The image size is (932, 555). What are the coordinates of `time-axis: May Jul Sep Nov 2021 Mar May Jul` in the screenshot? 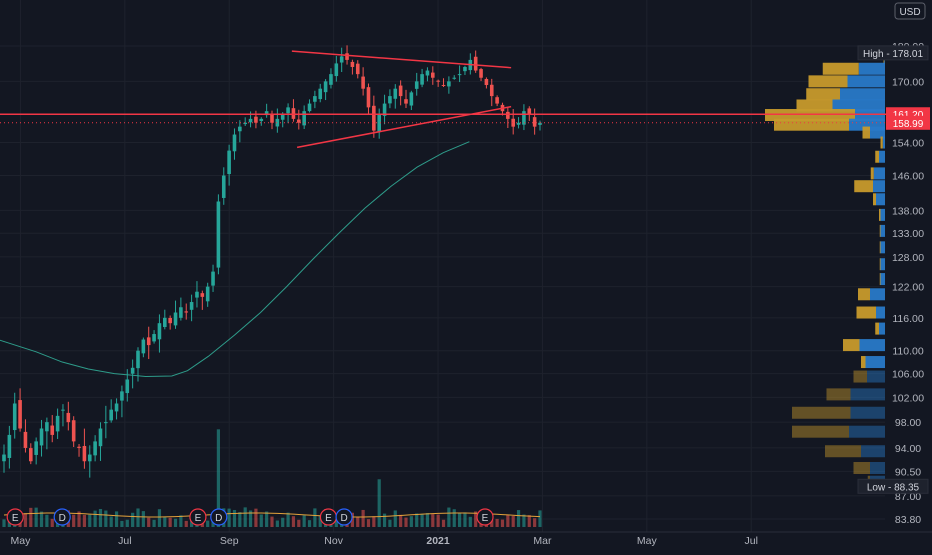 It's located at (466, 539).